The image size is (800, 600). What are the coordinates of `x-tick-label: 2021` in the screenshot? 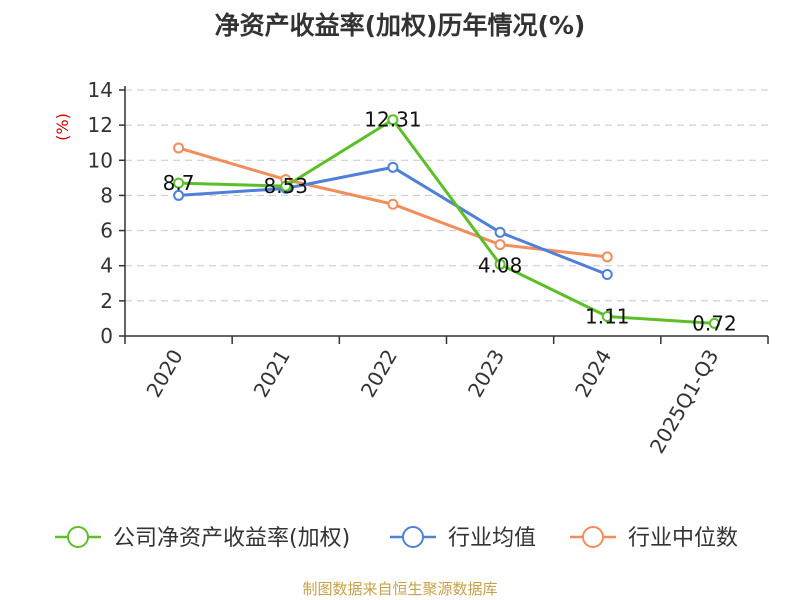 It's located at (272, 373).